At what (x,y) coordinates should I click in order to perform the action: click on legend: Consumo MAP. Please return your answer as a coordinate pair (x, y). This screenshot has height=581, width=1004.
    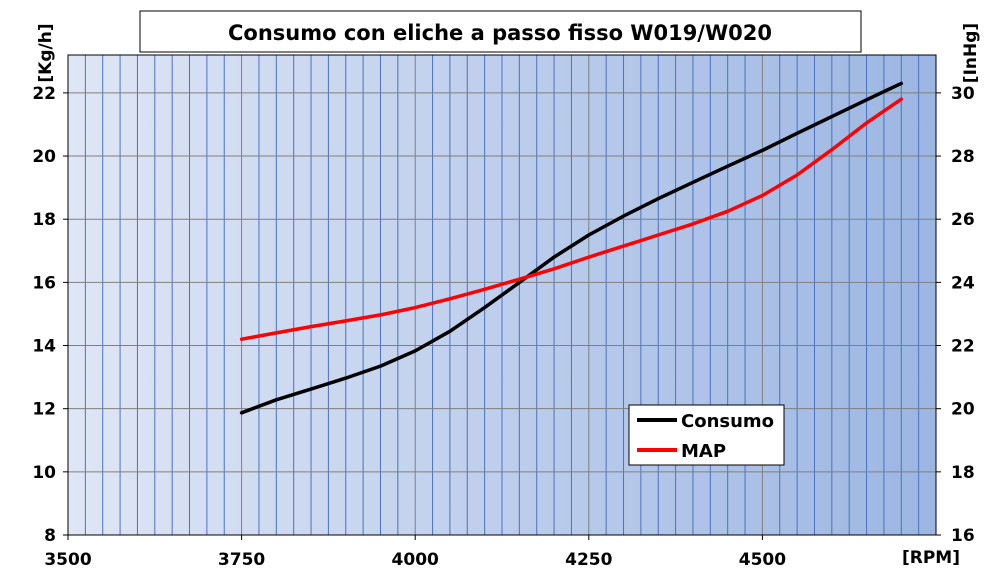
    Looking at the image, I should click on (706, 435).